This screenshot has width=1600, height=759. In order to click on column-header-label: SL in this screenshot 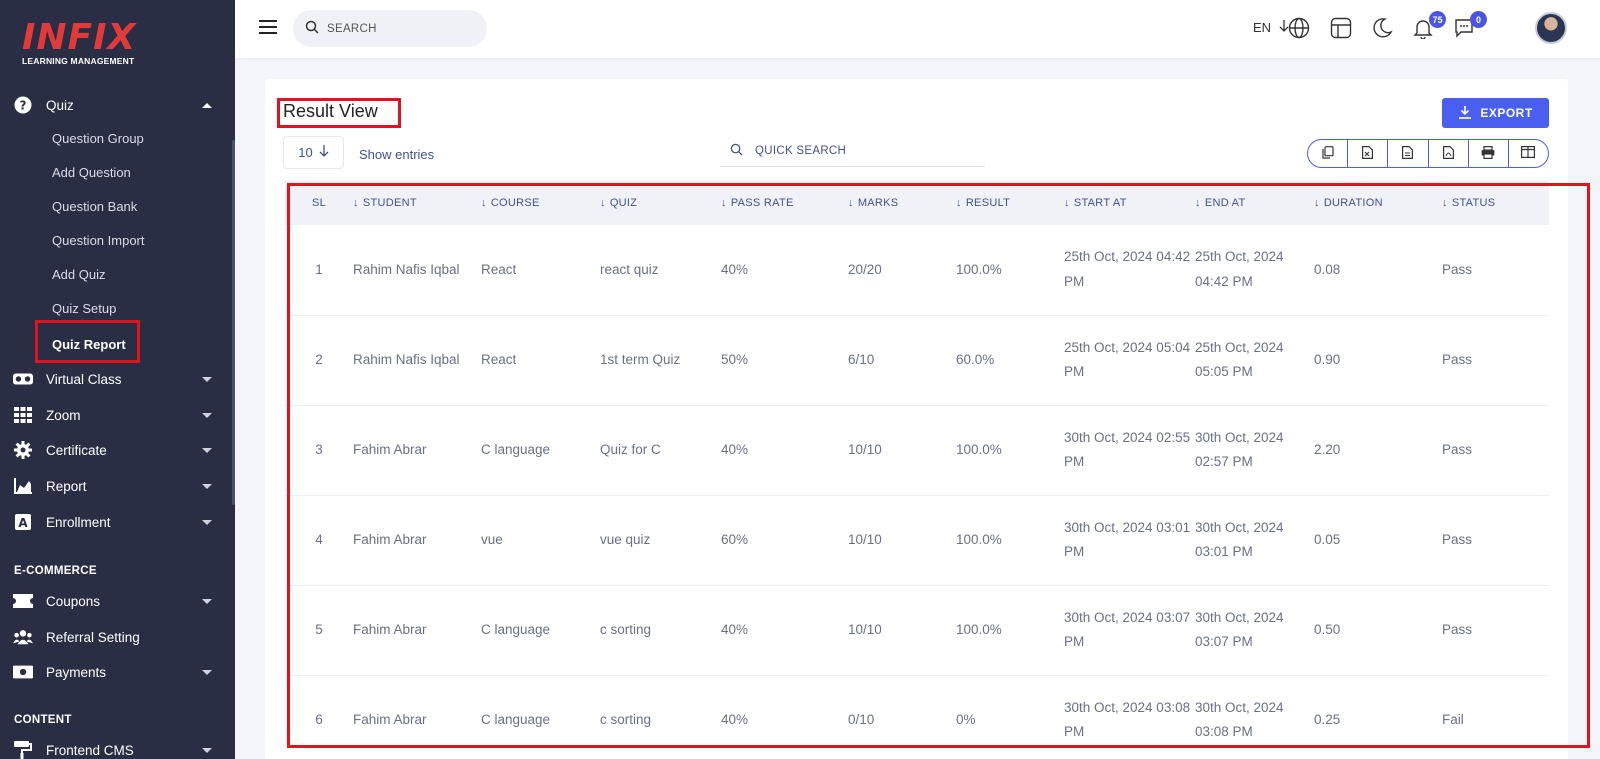, I will do `click(319, 203)`.